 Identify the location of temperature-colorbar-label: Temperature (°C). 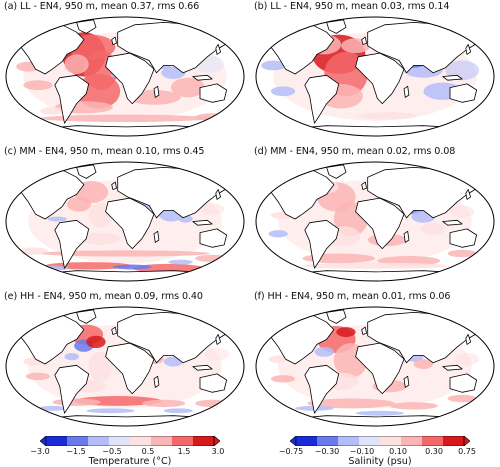
(130, 461).